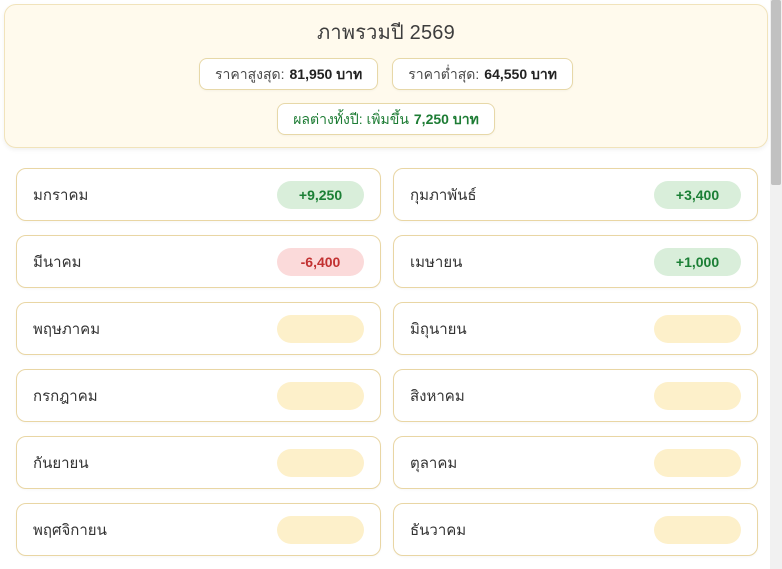 Image resolution: width=782 pixels, height=569 pixels. I want to click on month-card: กันยายน, so click(198, 462).